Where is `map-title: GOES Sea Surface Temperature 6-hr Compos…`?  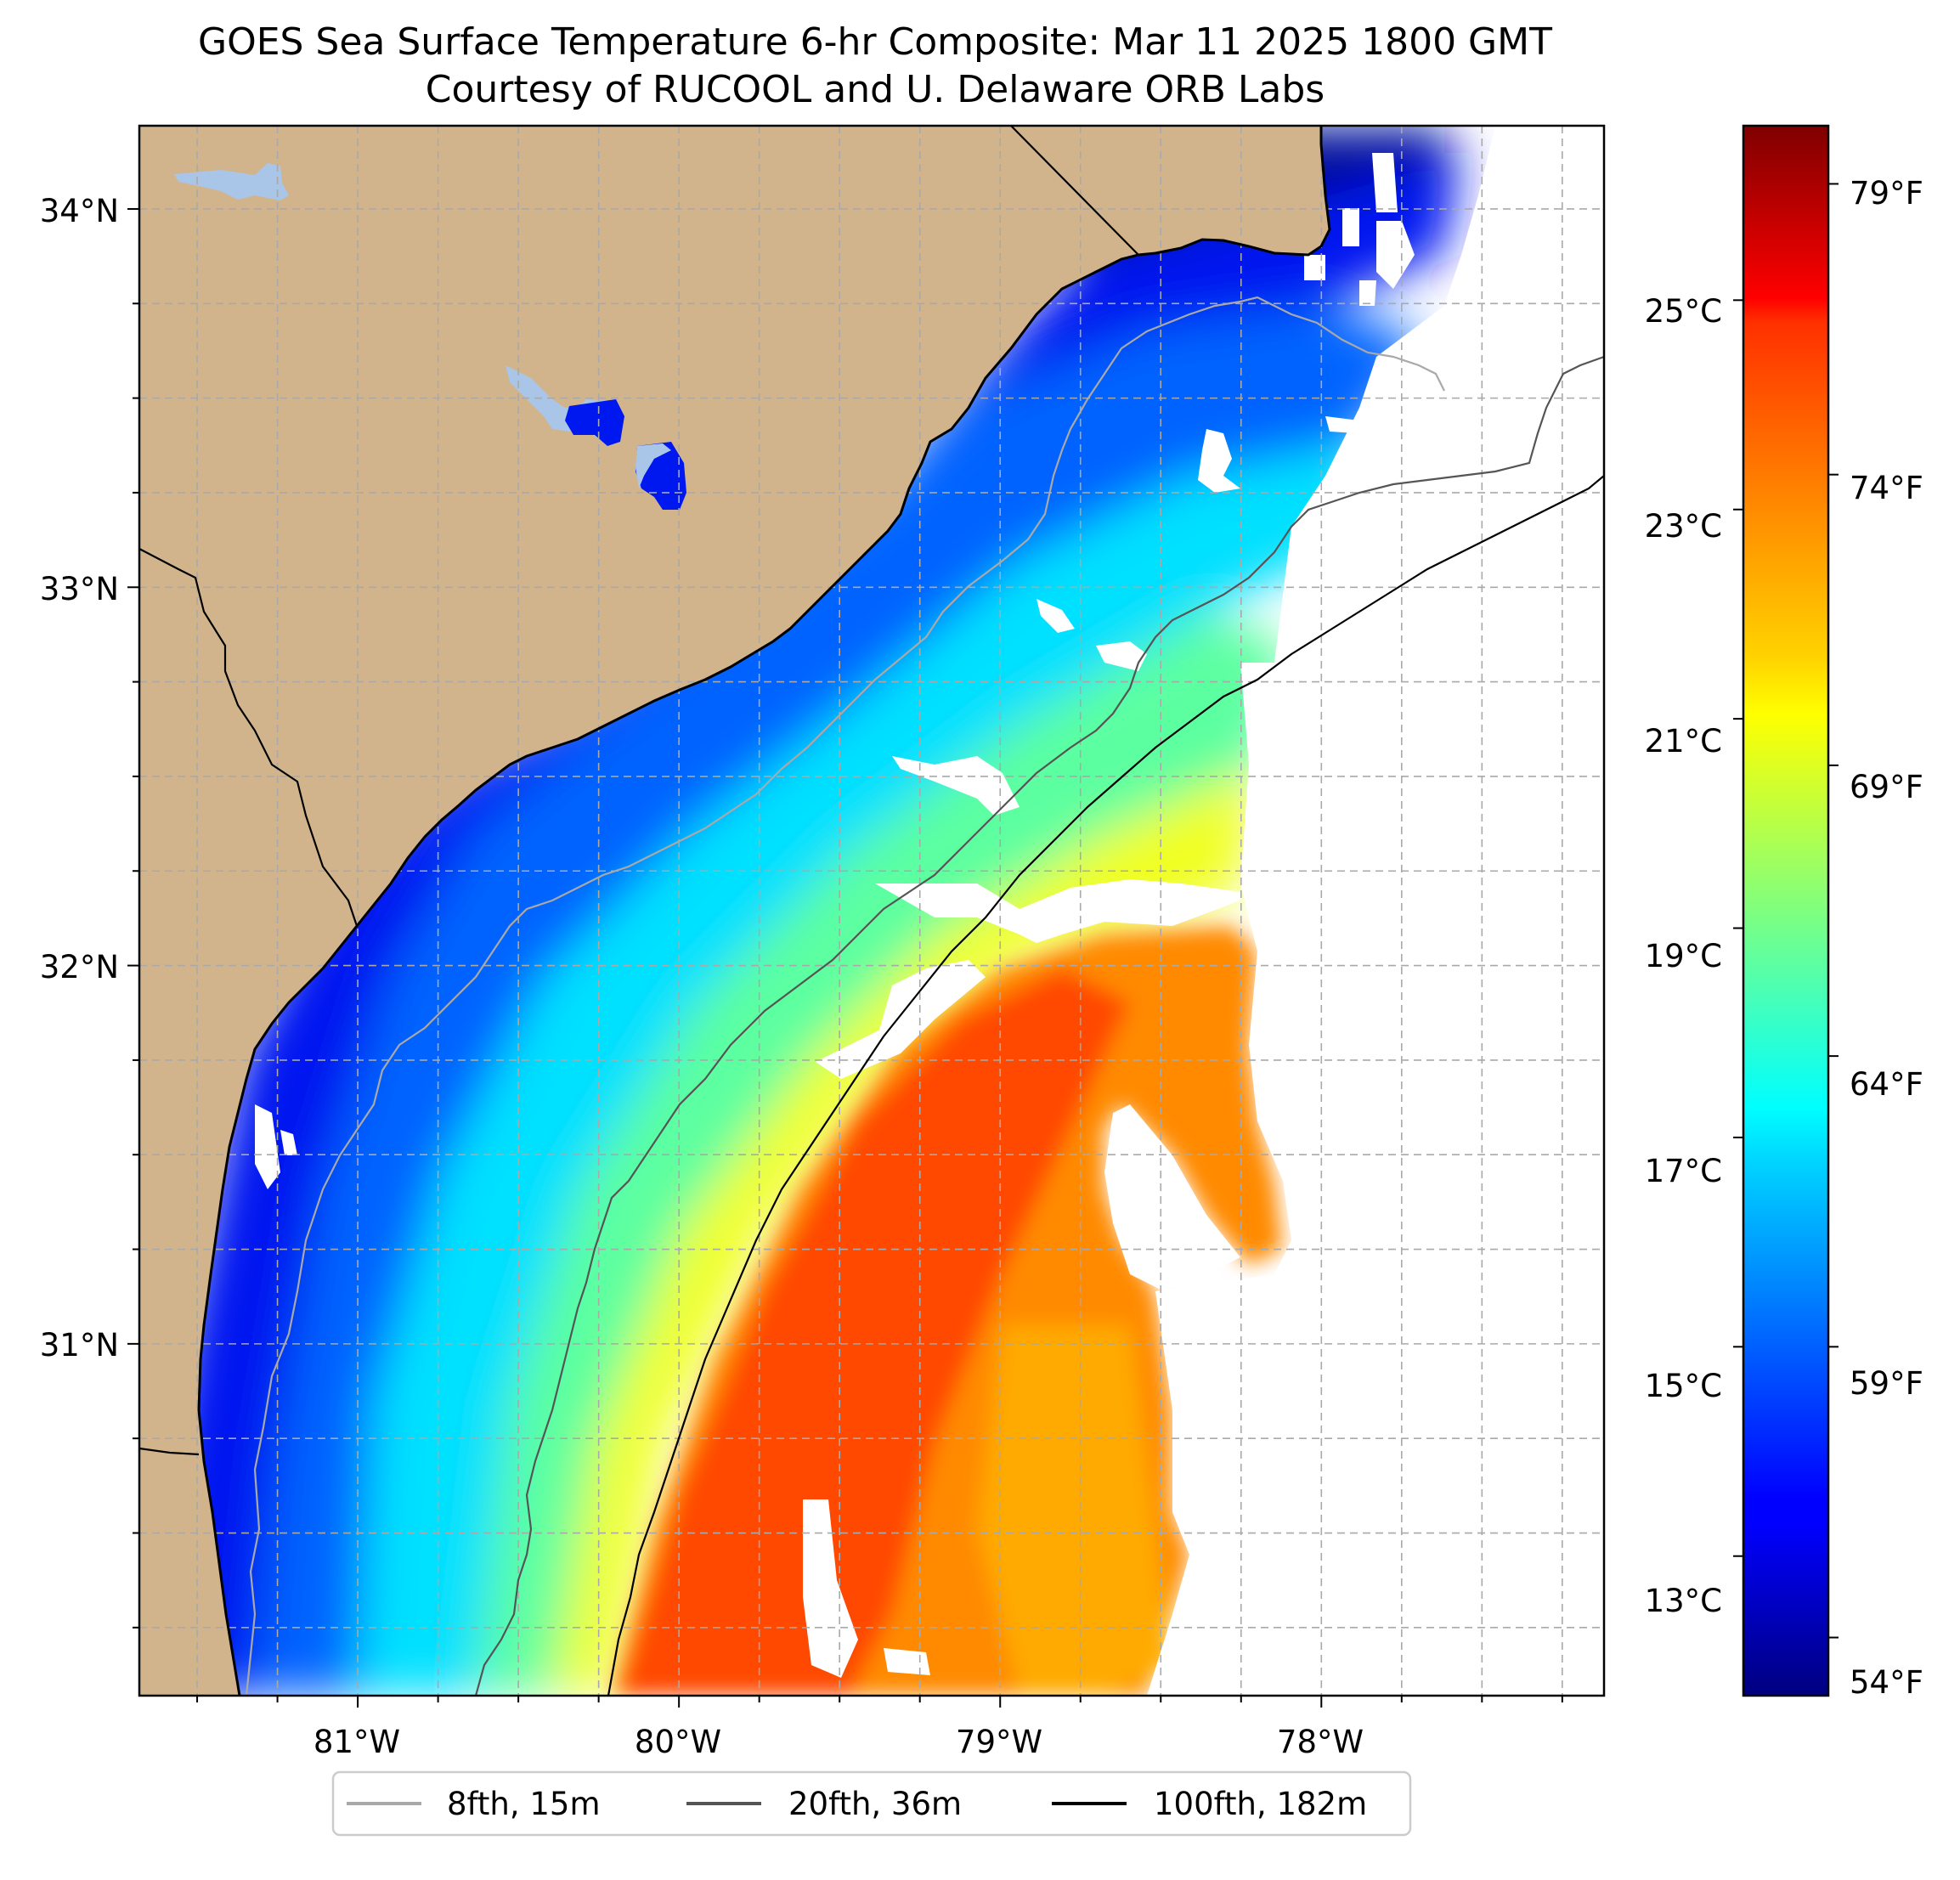
map-title: GOES Sea Surface Temperature 6-hr Compos… is located at coordinates (875, 42).